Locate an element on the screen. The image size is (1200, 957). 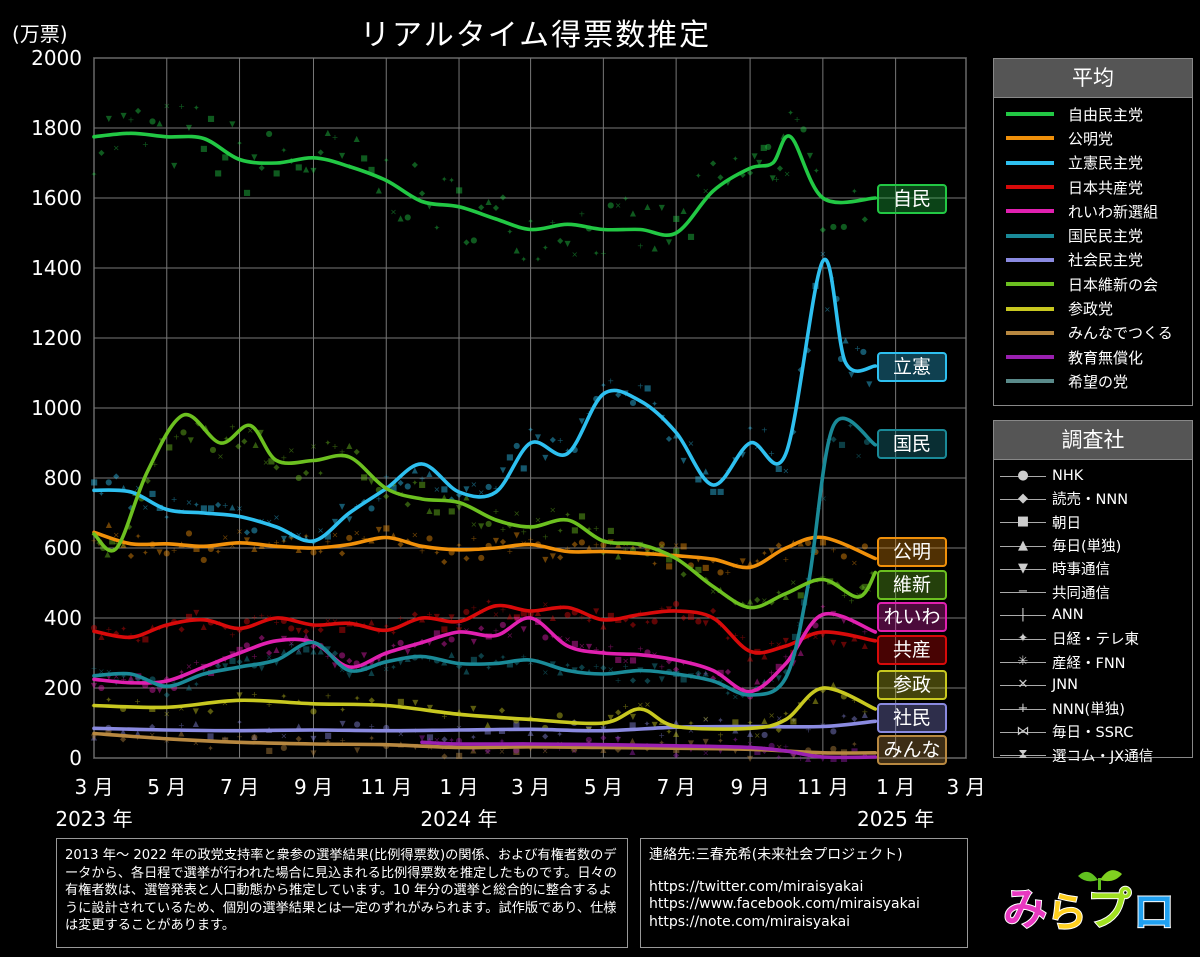
agency-item: + NNN(単独) is located at coordinates (1093, 708).